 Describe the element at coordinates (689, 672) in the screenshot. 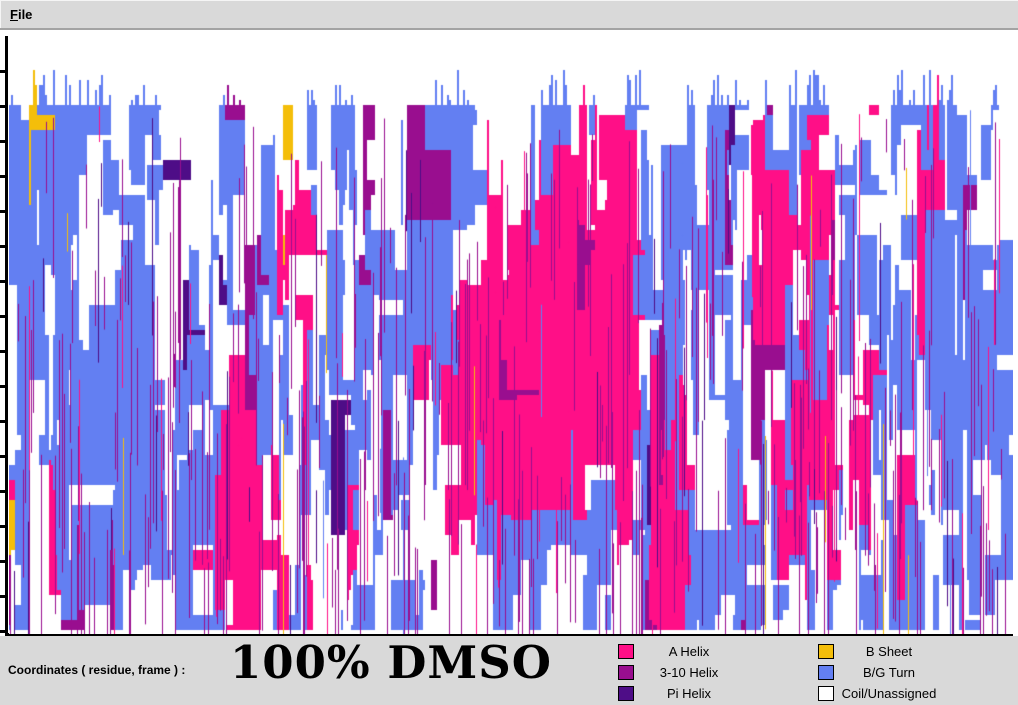

I see `310-helix-label: 3-10 Helix` at that location.